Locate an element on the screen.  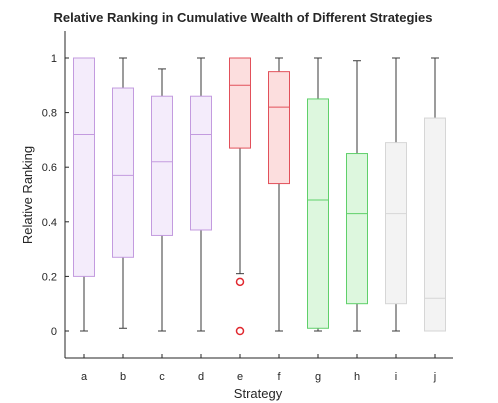
x-tick-label: i is located at coordinates (396, 377).